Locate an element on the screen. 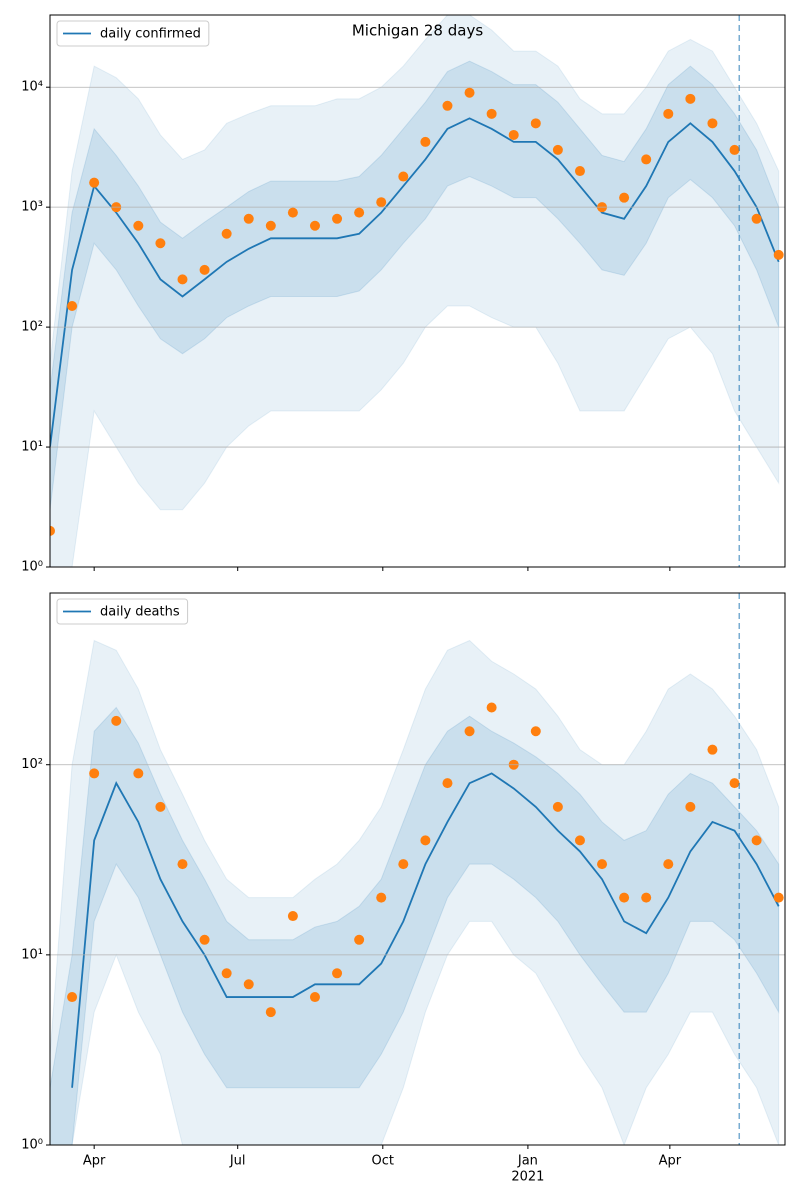 The width and height of the screenshot is (800, 1200). y-tick-label: 10³ is located at coordinates (32, 207).